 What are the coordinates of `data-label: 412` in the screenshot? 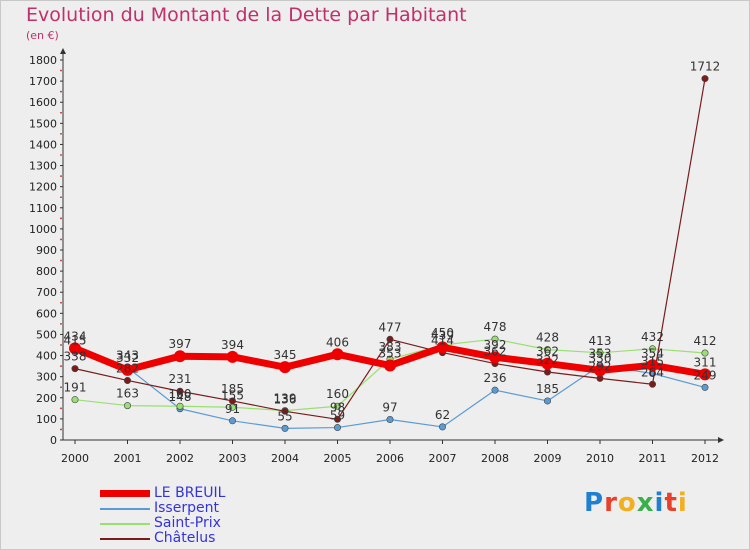 It's located at (705, 341).